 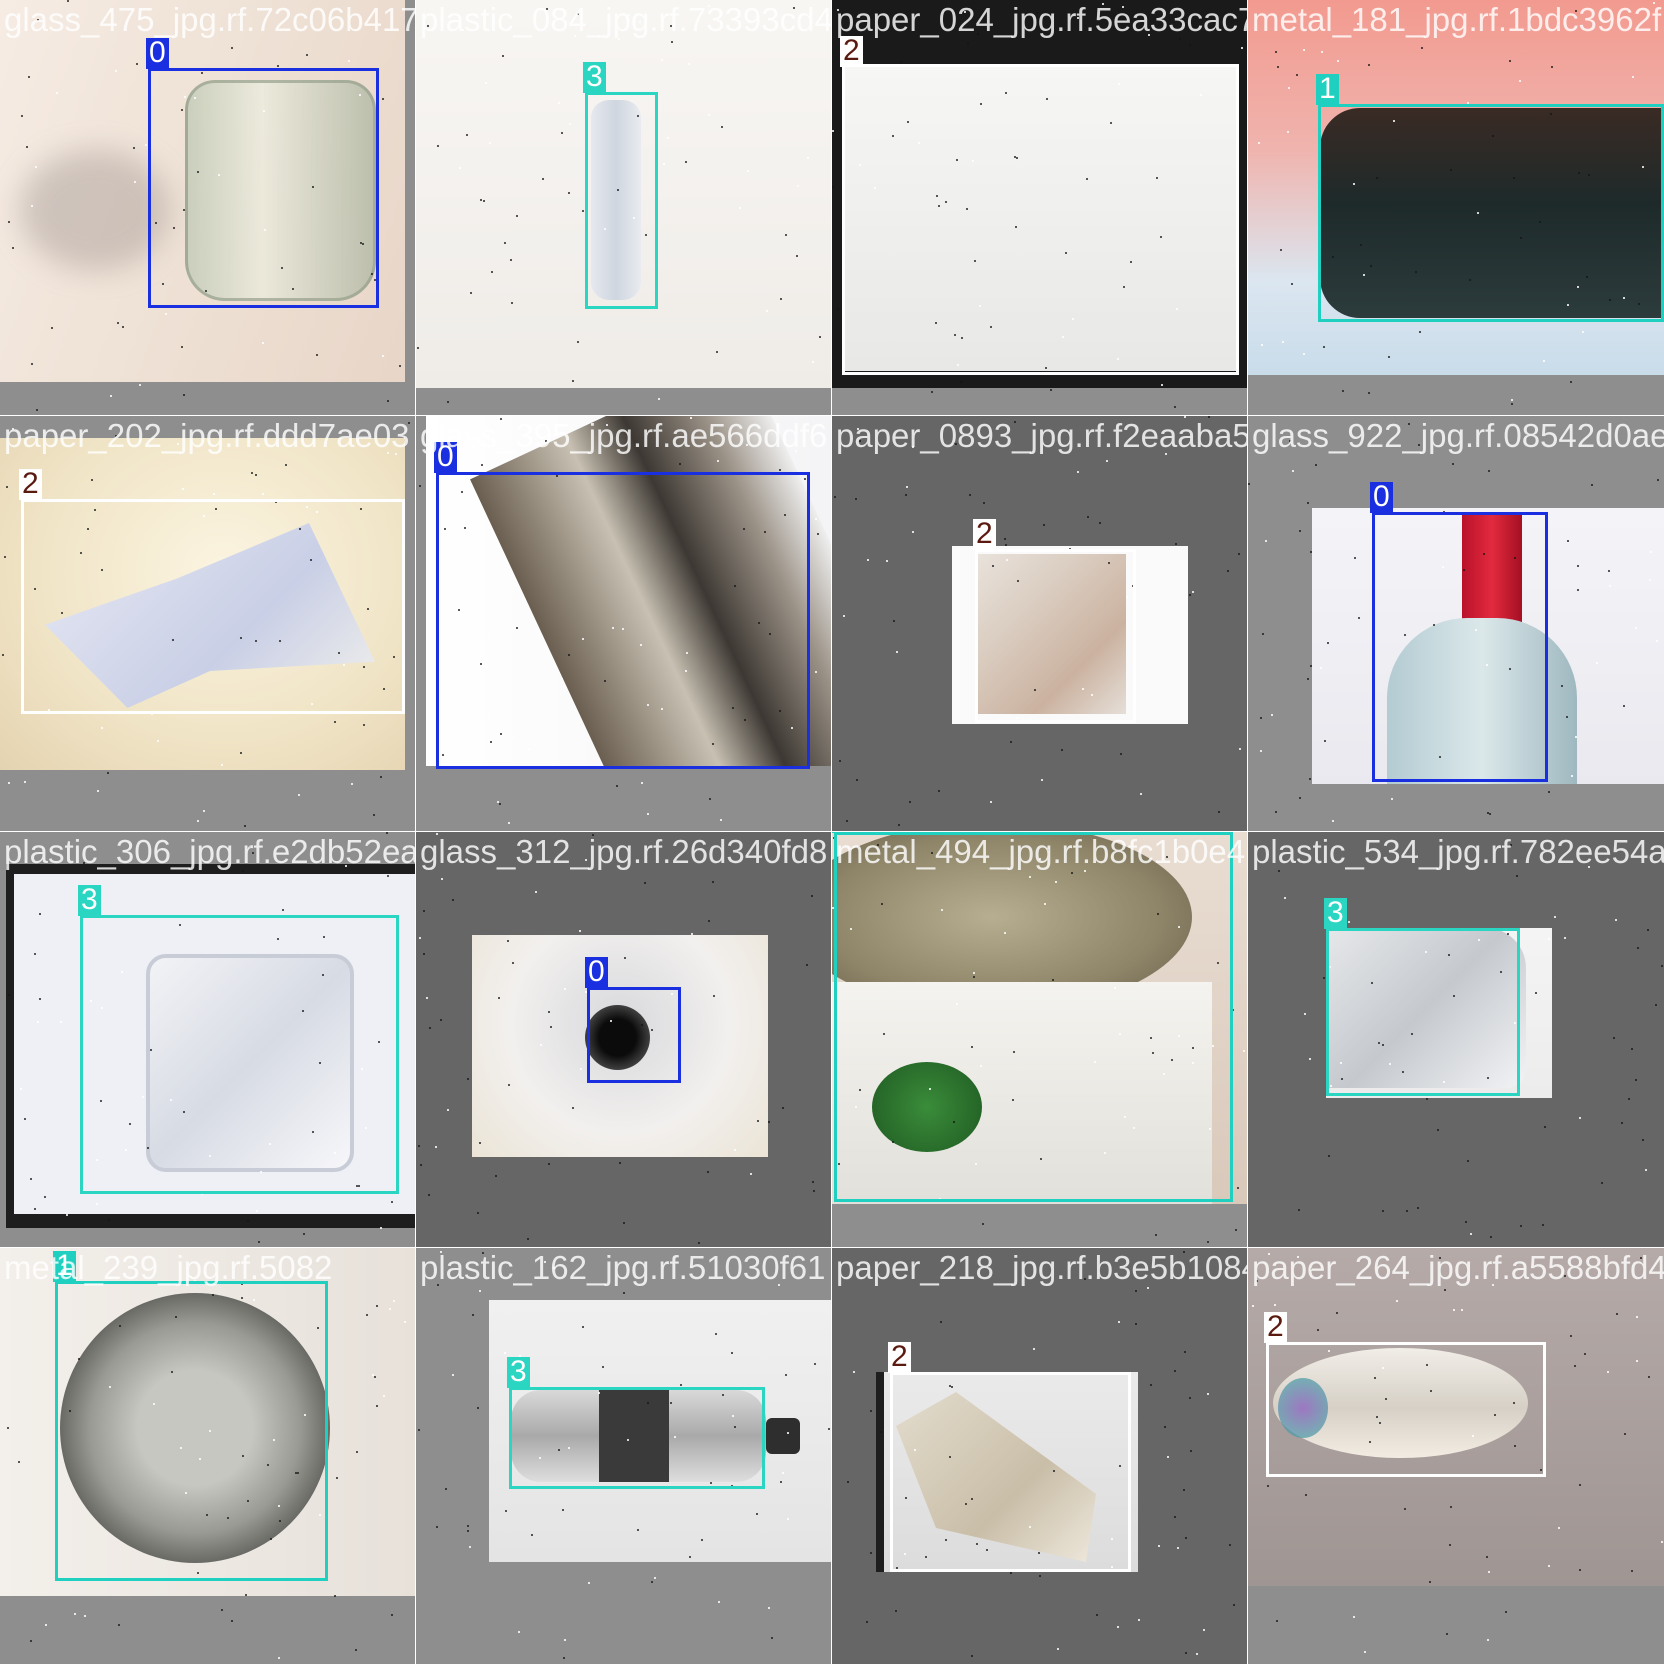 I want to click on photo-crumpled-paper, so click(x=202, y=604).